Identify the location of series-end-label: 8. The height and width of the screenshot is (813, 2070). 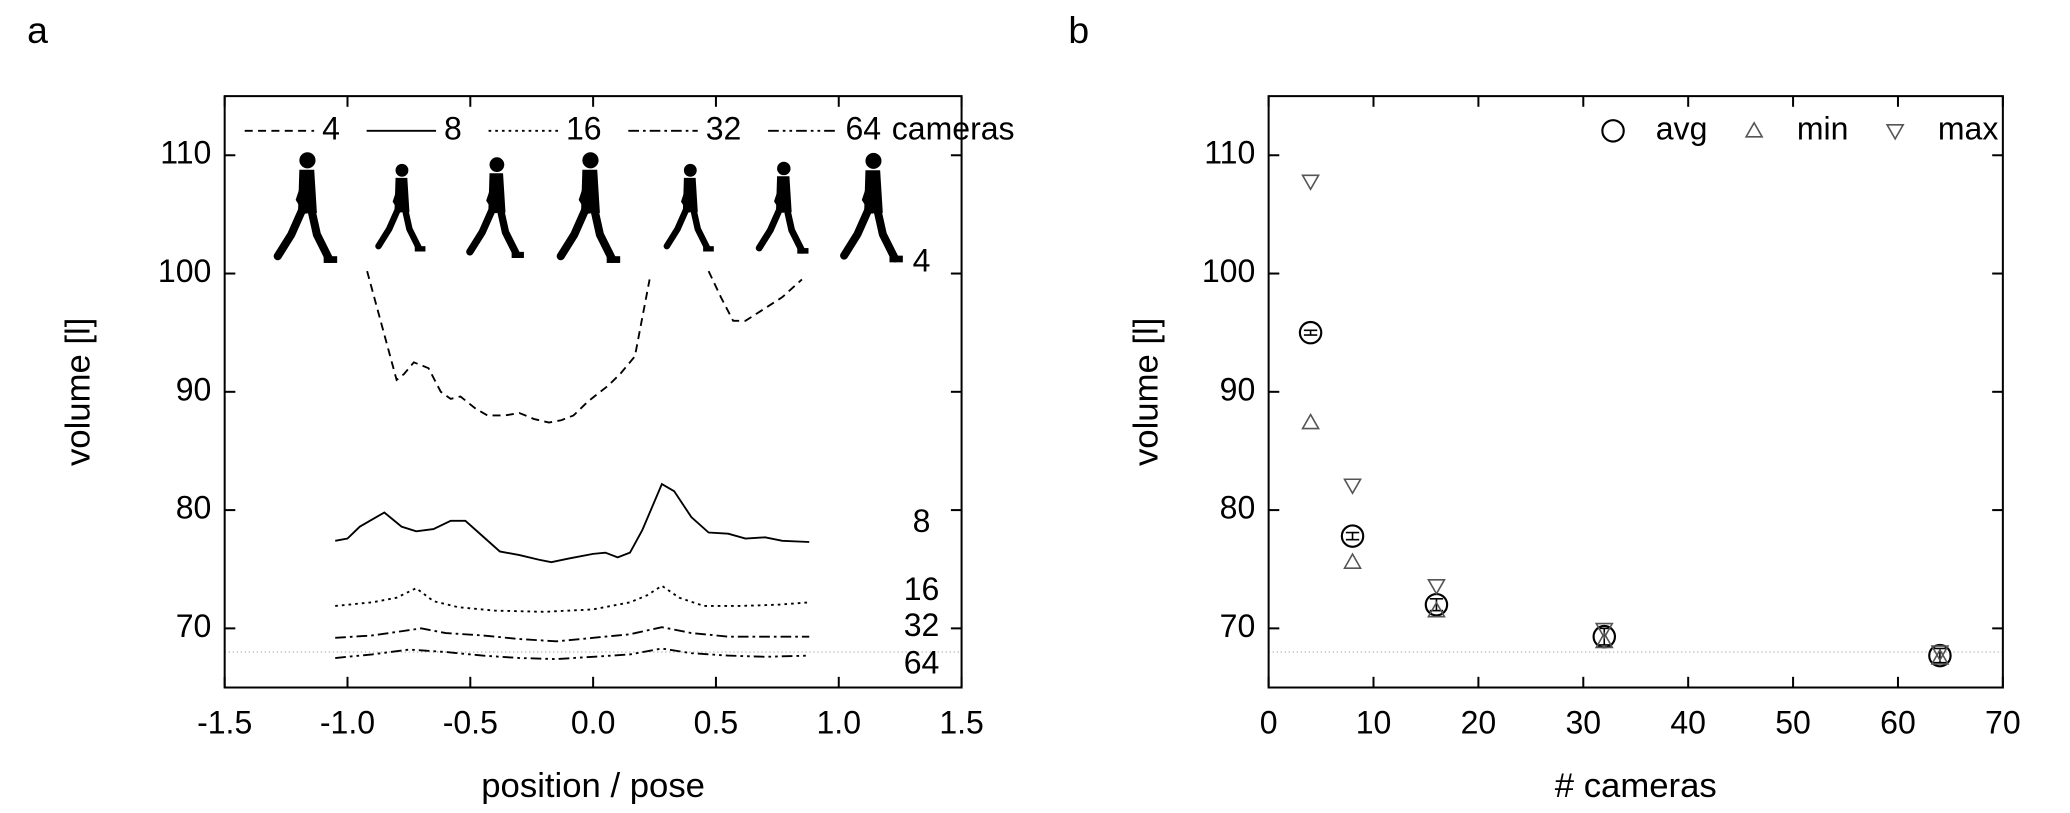
(922, 521).